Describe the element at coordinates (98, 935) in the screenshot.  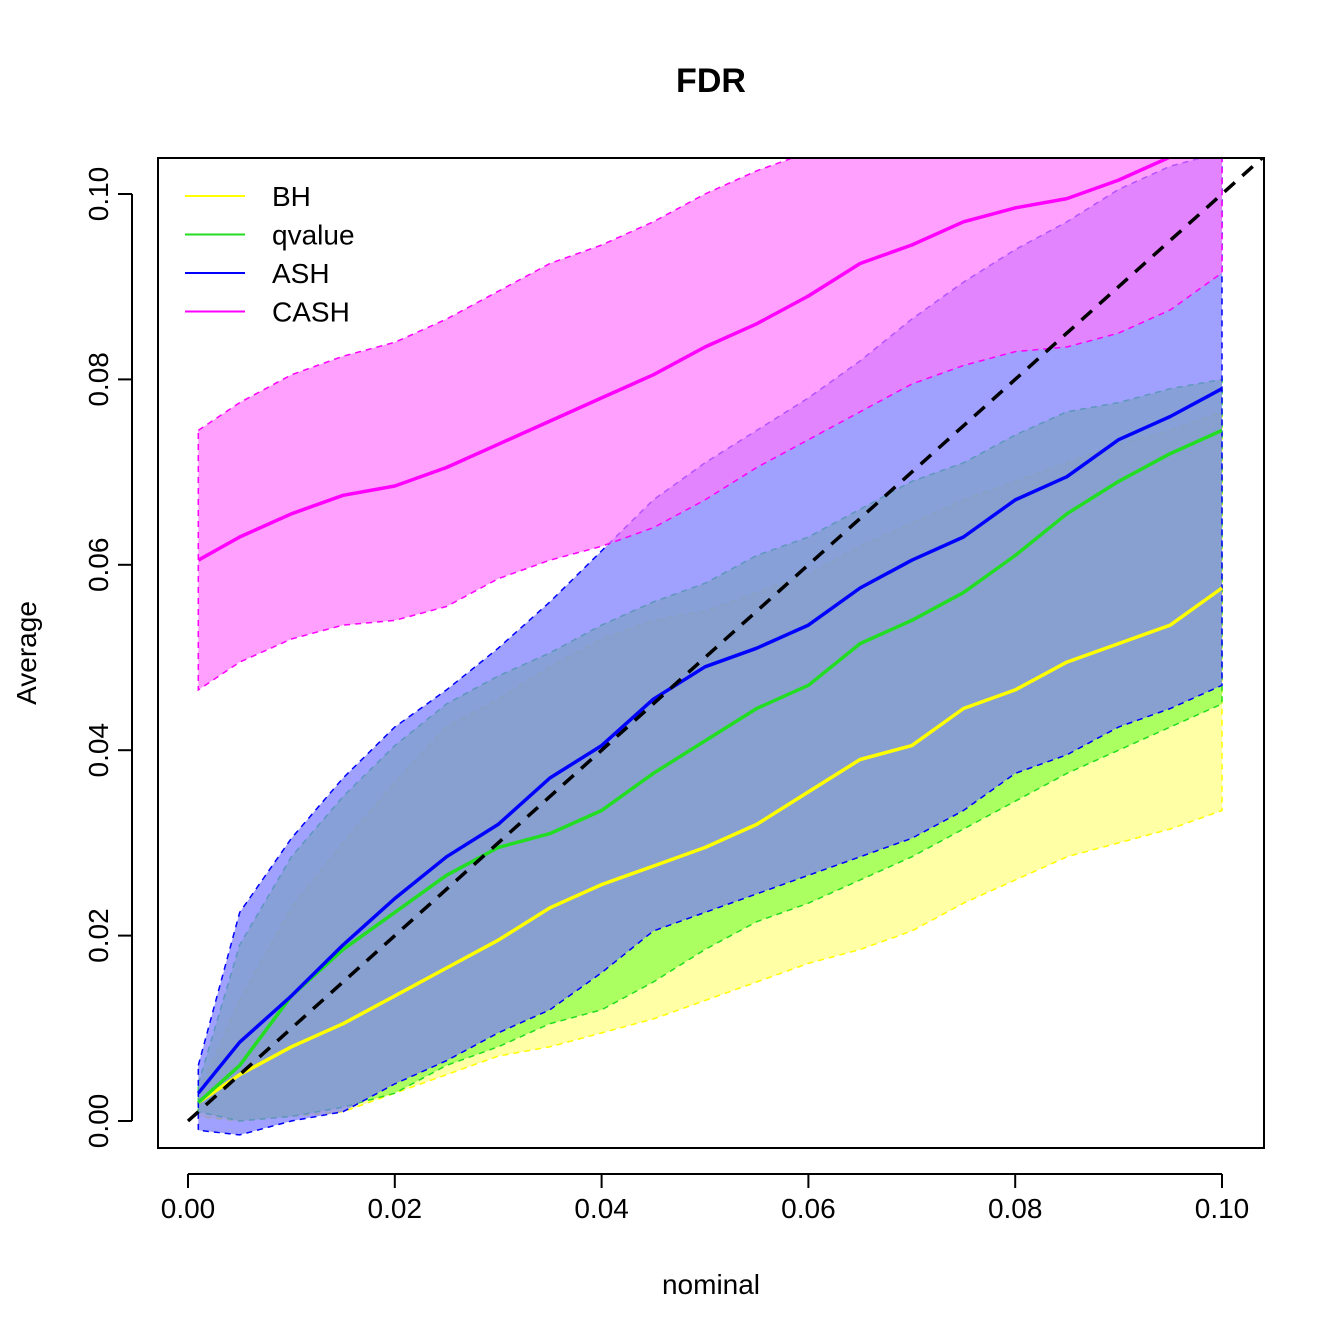
I see `y-tick-label: 0.02` at that location.